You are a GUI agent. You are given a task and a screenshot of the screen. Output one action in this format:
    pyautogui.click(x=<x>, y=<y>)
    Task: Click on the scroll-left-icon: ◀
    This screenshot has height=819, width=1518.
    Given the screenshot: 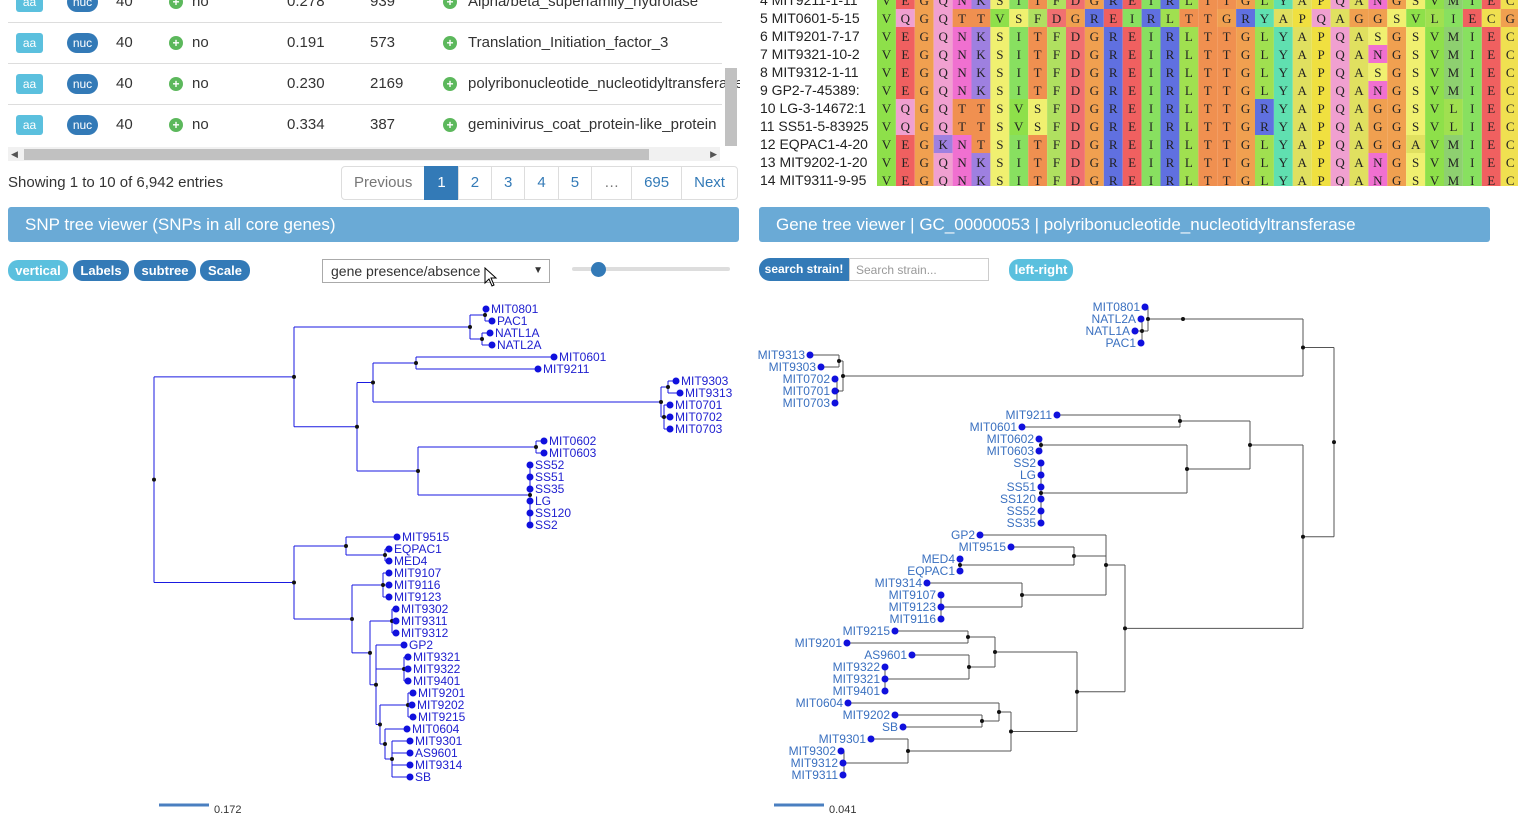 What is the action you would take?
    pyautogui.click(x=14, y=154)
    